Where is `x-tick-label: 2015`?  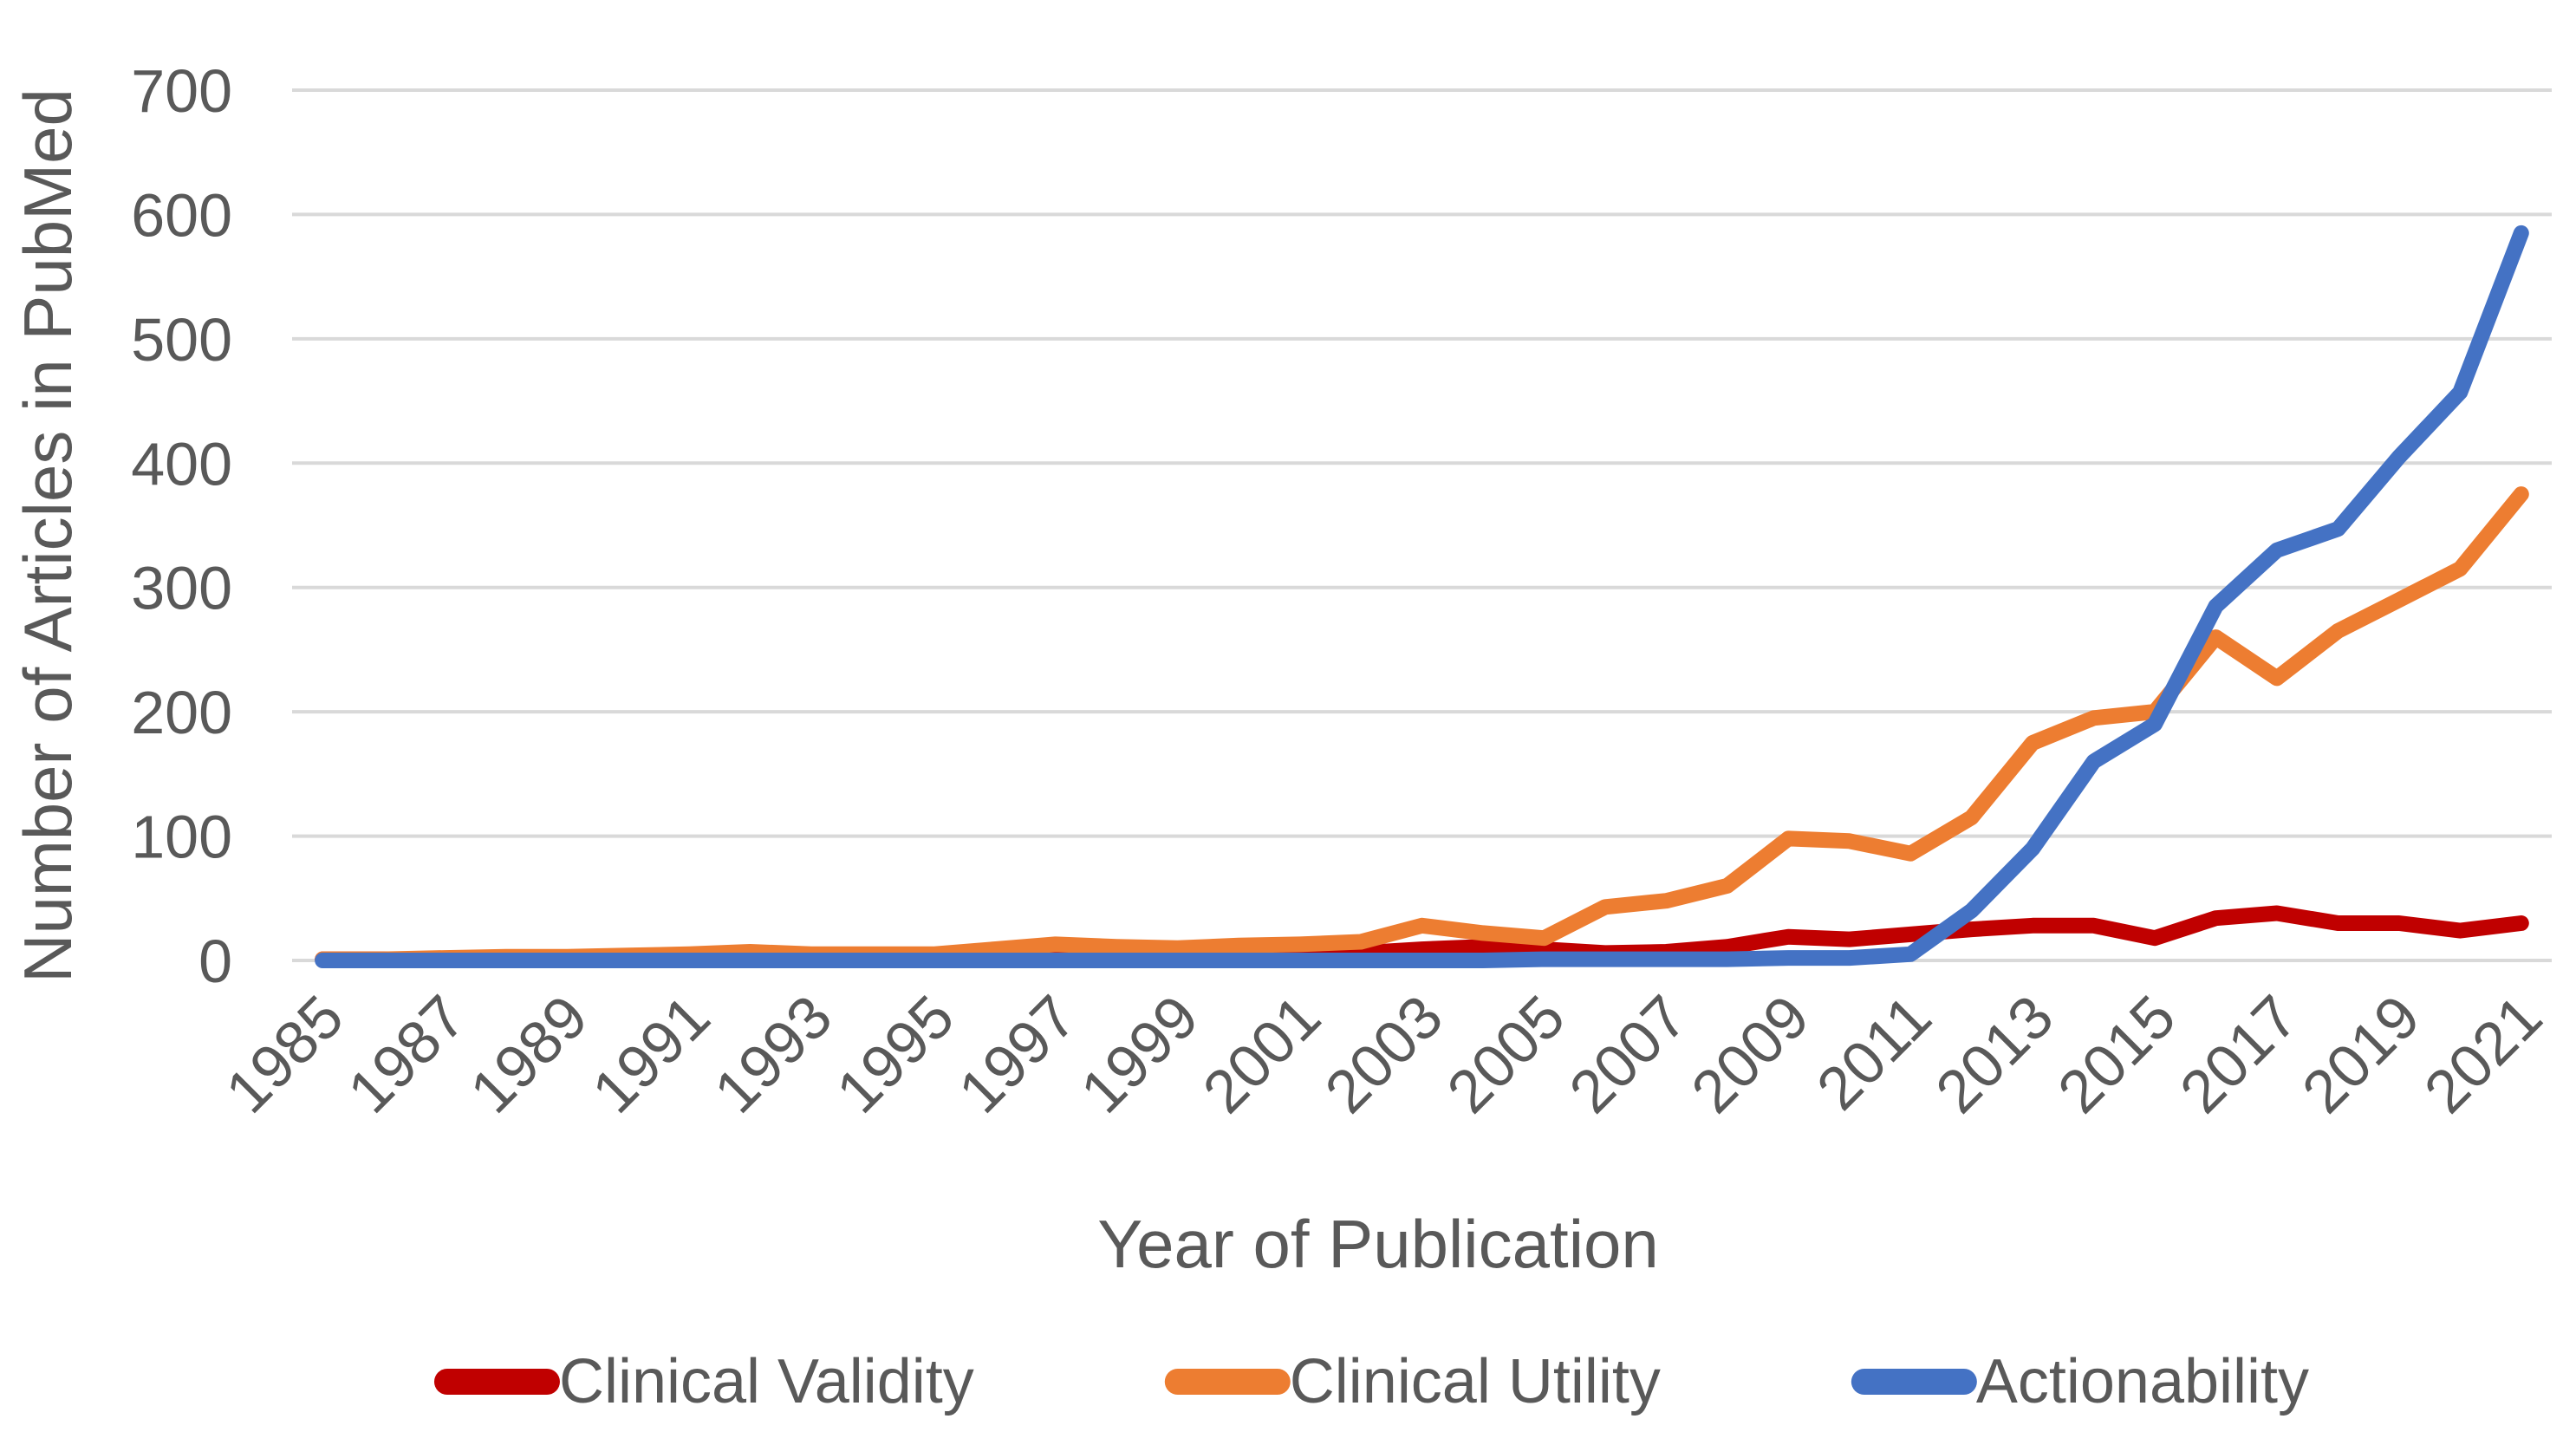 x-tick-label: 2015 is located at coordinates (2116, 1053).